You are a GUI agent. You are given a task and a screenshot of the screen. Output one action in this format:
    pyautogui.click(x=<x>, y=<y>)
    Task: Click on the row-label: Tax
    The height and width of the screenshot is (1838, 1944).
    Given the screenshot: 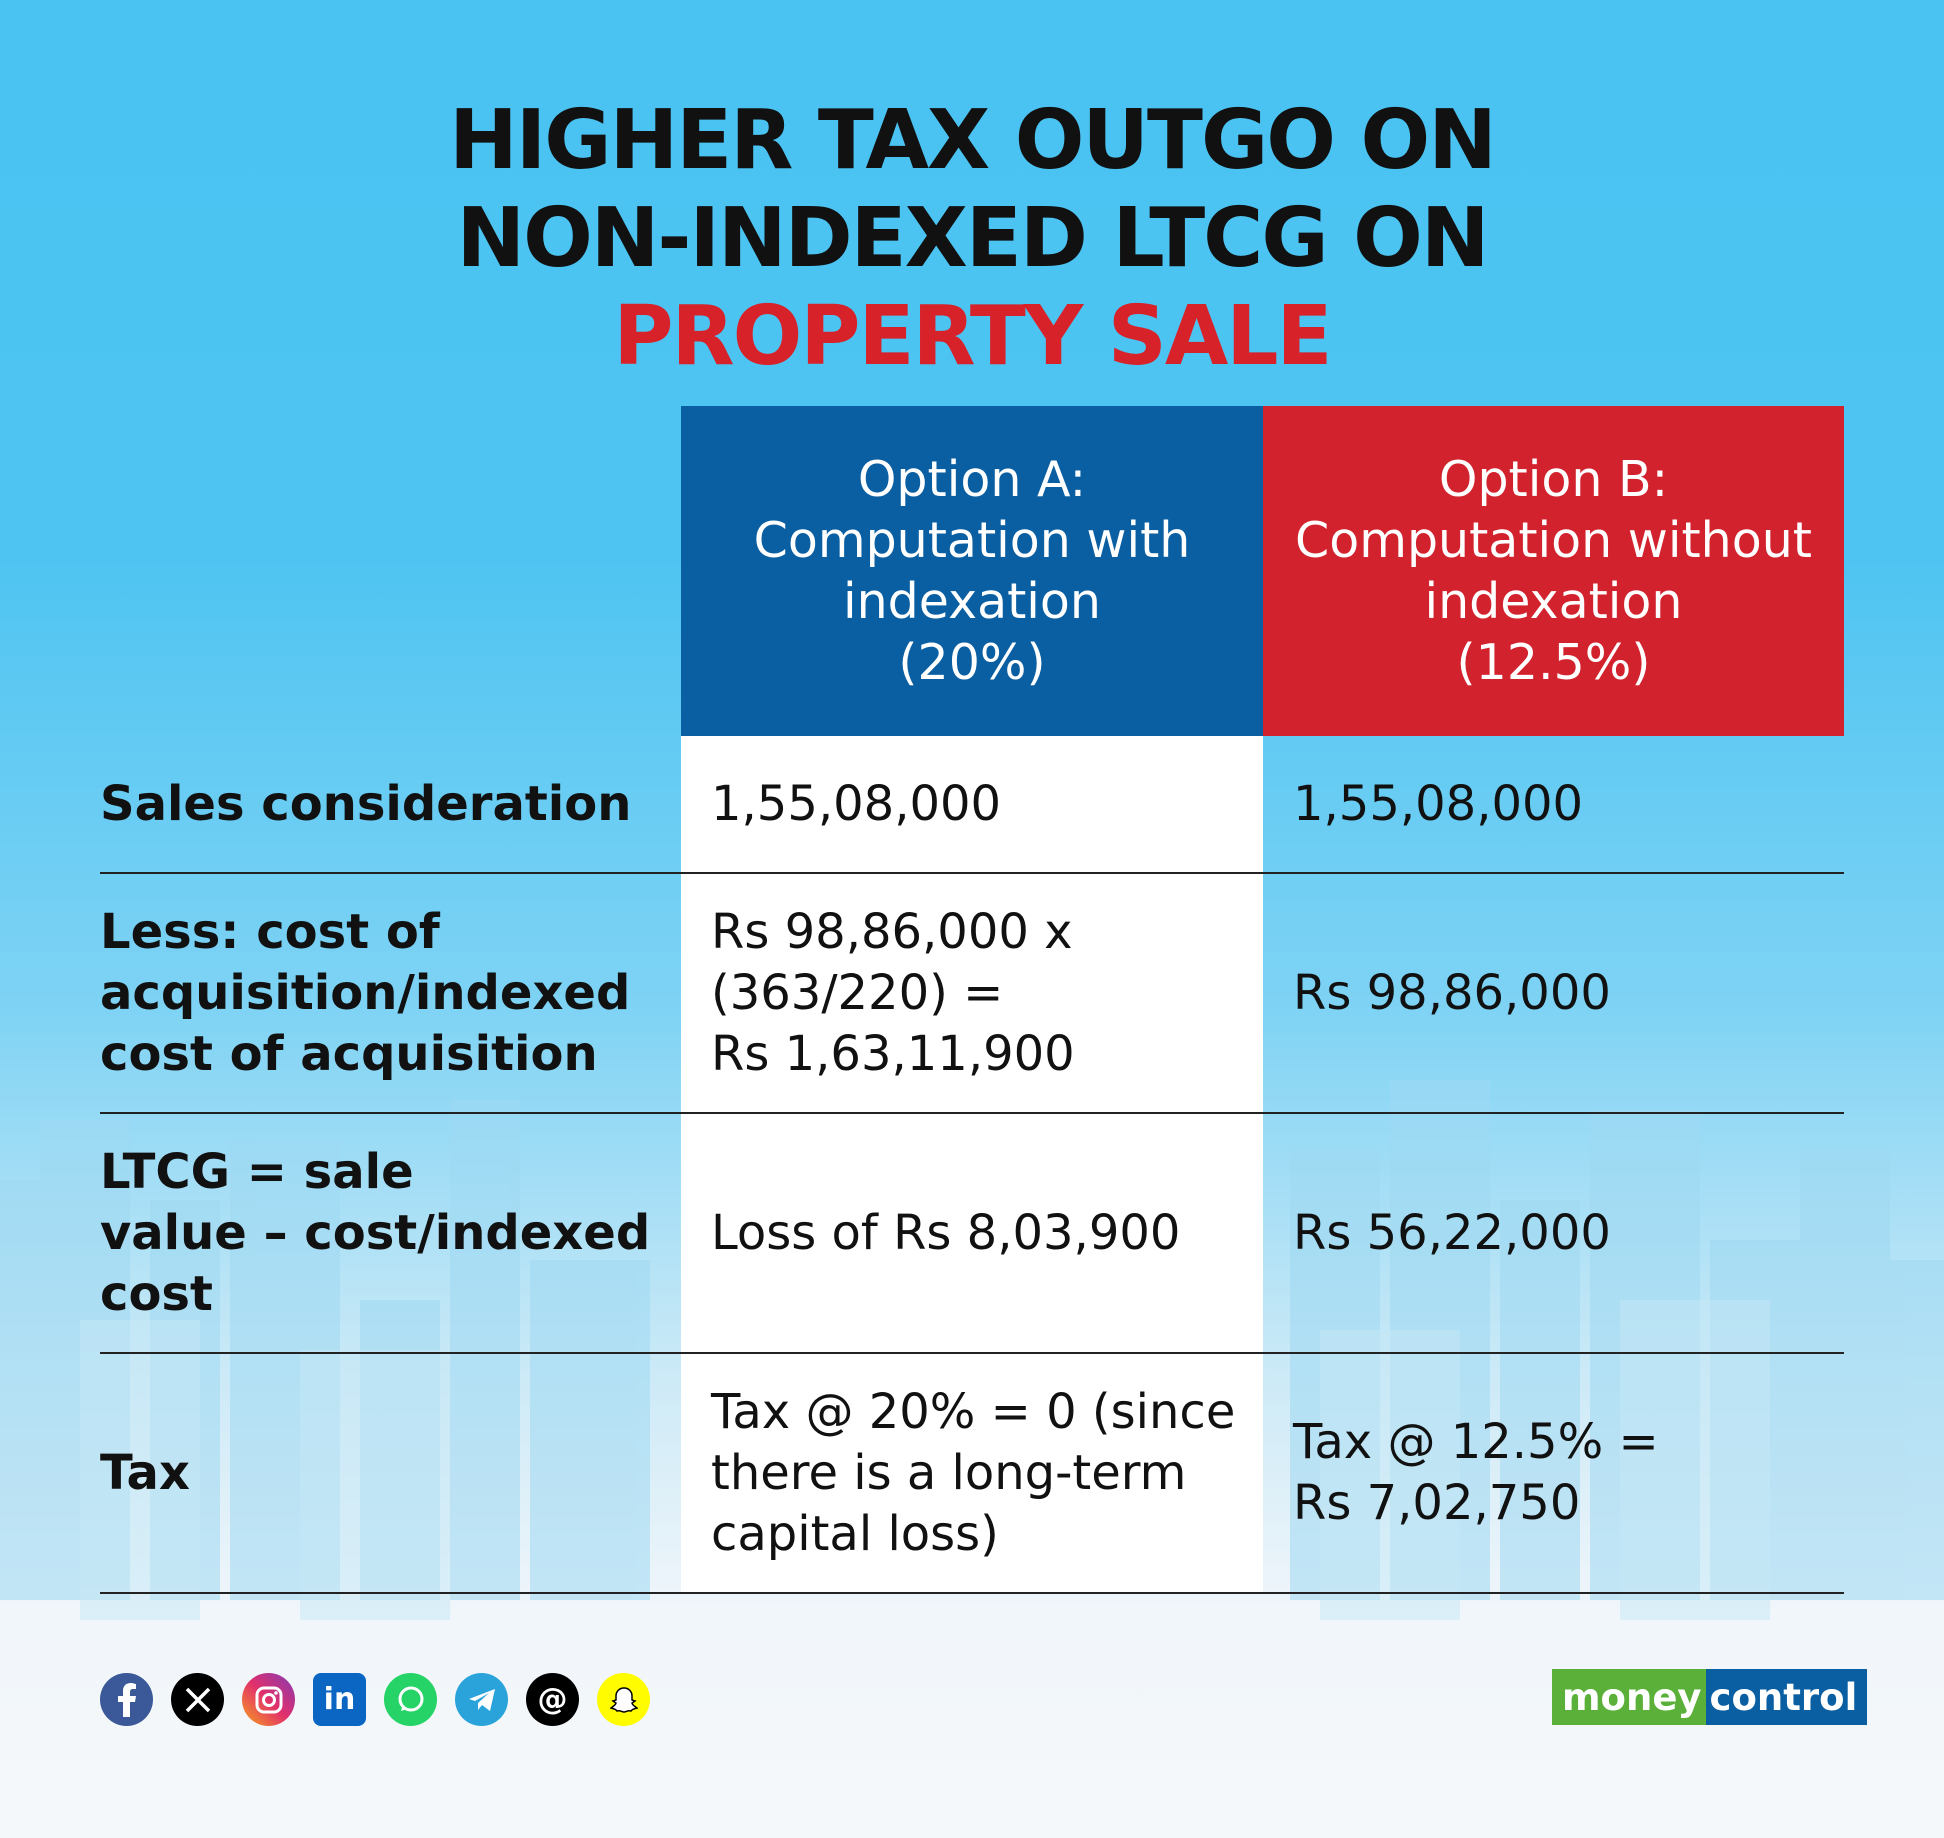 What is the action you would take?
    pyautogui.click(x=145, y=1472)
    